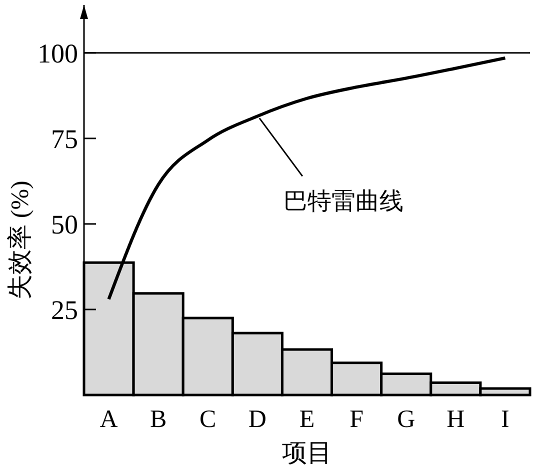 The width and height of the screenshot is (534, 470). Describe the element at coordinates (208, 419) in the screenshot. I see `x-tick-label: C` at that location.